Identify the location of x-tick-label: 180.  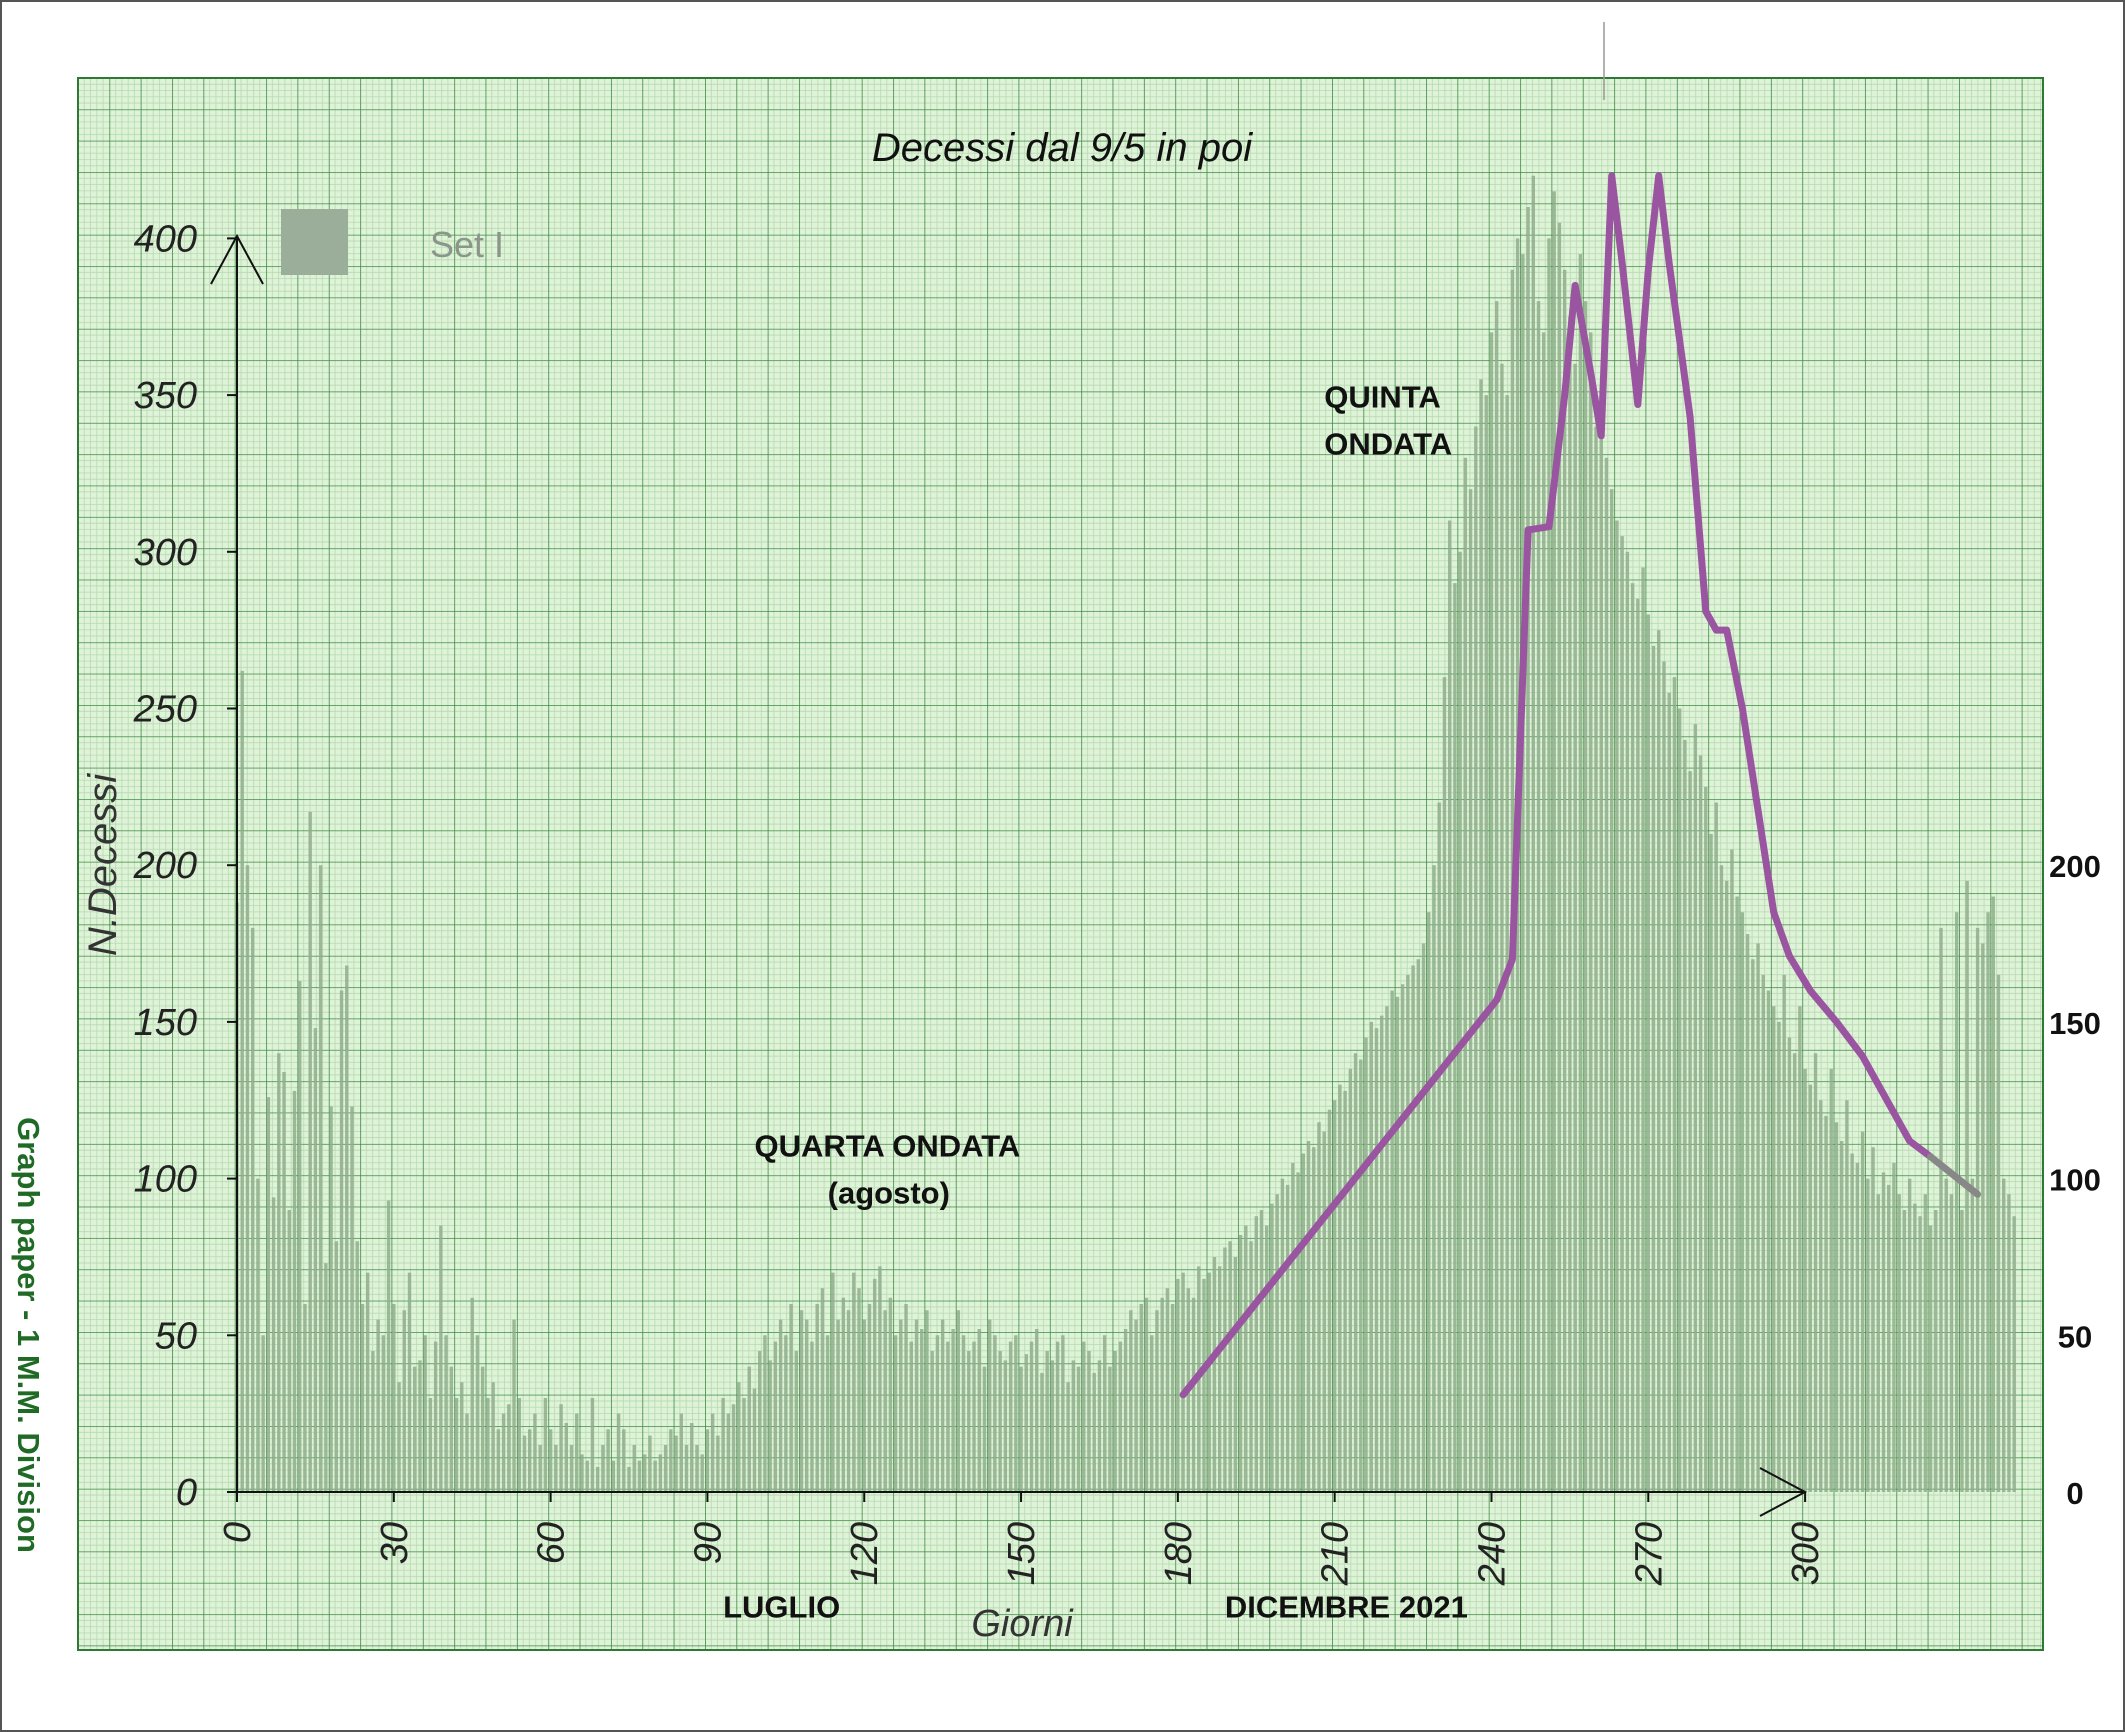
(1179, 1553).